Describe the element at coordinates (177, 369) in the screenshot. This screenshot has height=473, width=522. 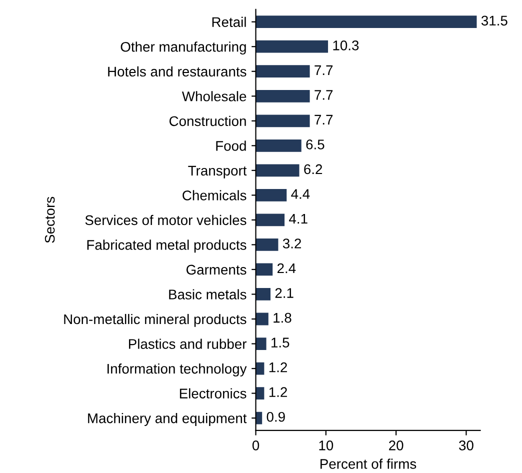
I see `y-tick-label: Information technology` at that location.